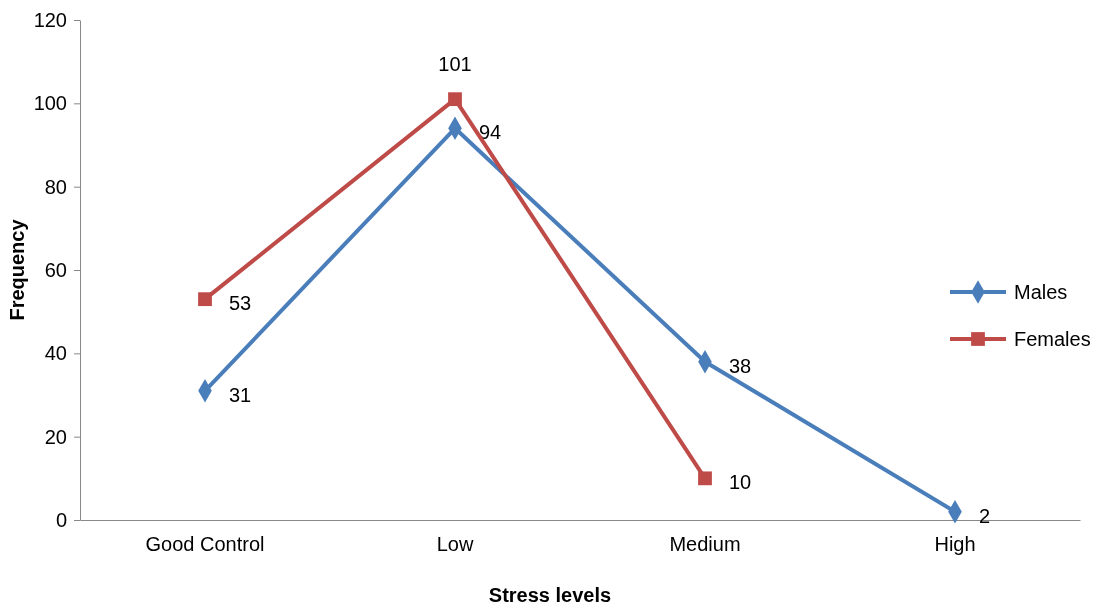  Describe the element at coordinates (985, 515) in the screenshot. I see `data-label: 2` at that location.